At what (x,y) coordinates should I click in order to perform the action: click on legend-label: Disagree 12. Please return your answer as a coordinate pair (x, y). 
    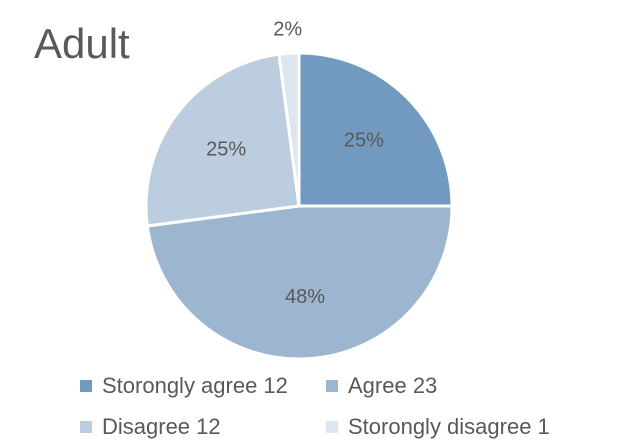
    Looking at the image, I should click on (161, 426).